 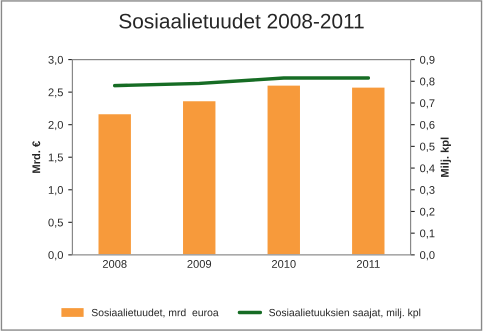 What do you see at coordinates (55, 158) in the screenshot?
I see `y-tick-label: 1,5` at bounding box center [55, 158].